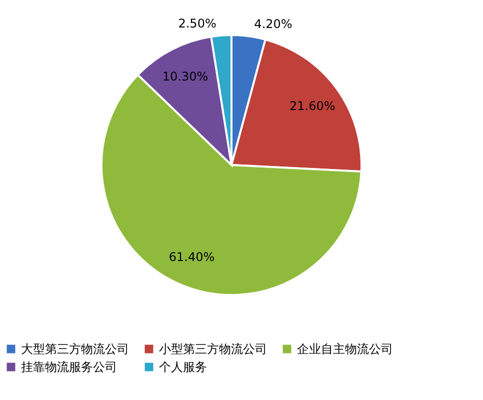 This screenshot has height=400, width=483. I want to click on legend-label: 挂靠物流服务公司, so click(69, 367).